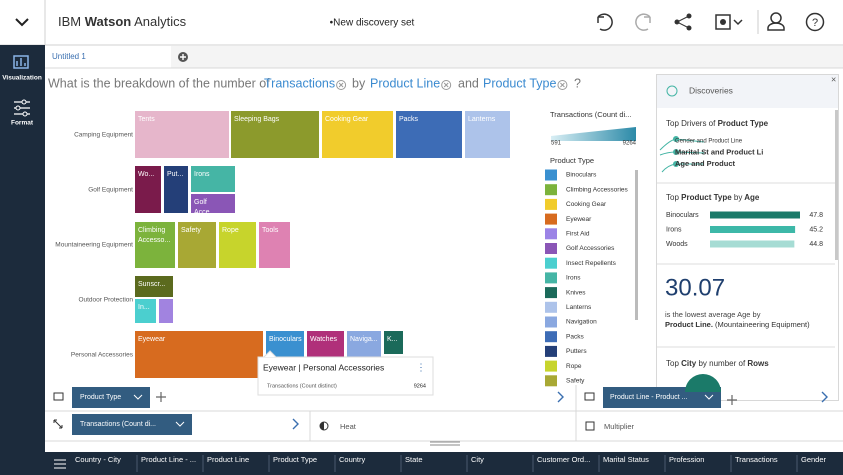 Image resolution: width=843 pixels, height=475 pixels. Describe the element at coordinates (591, 263) in the screenshot. I see `legend-label: Insect Repellents` at that location.